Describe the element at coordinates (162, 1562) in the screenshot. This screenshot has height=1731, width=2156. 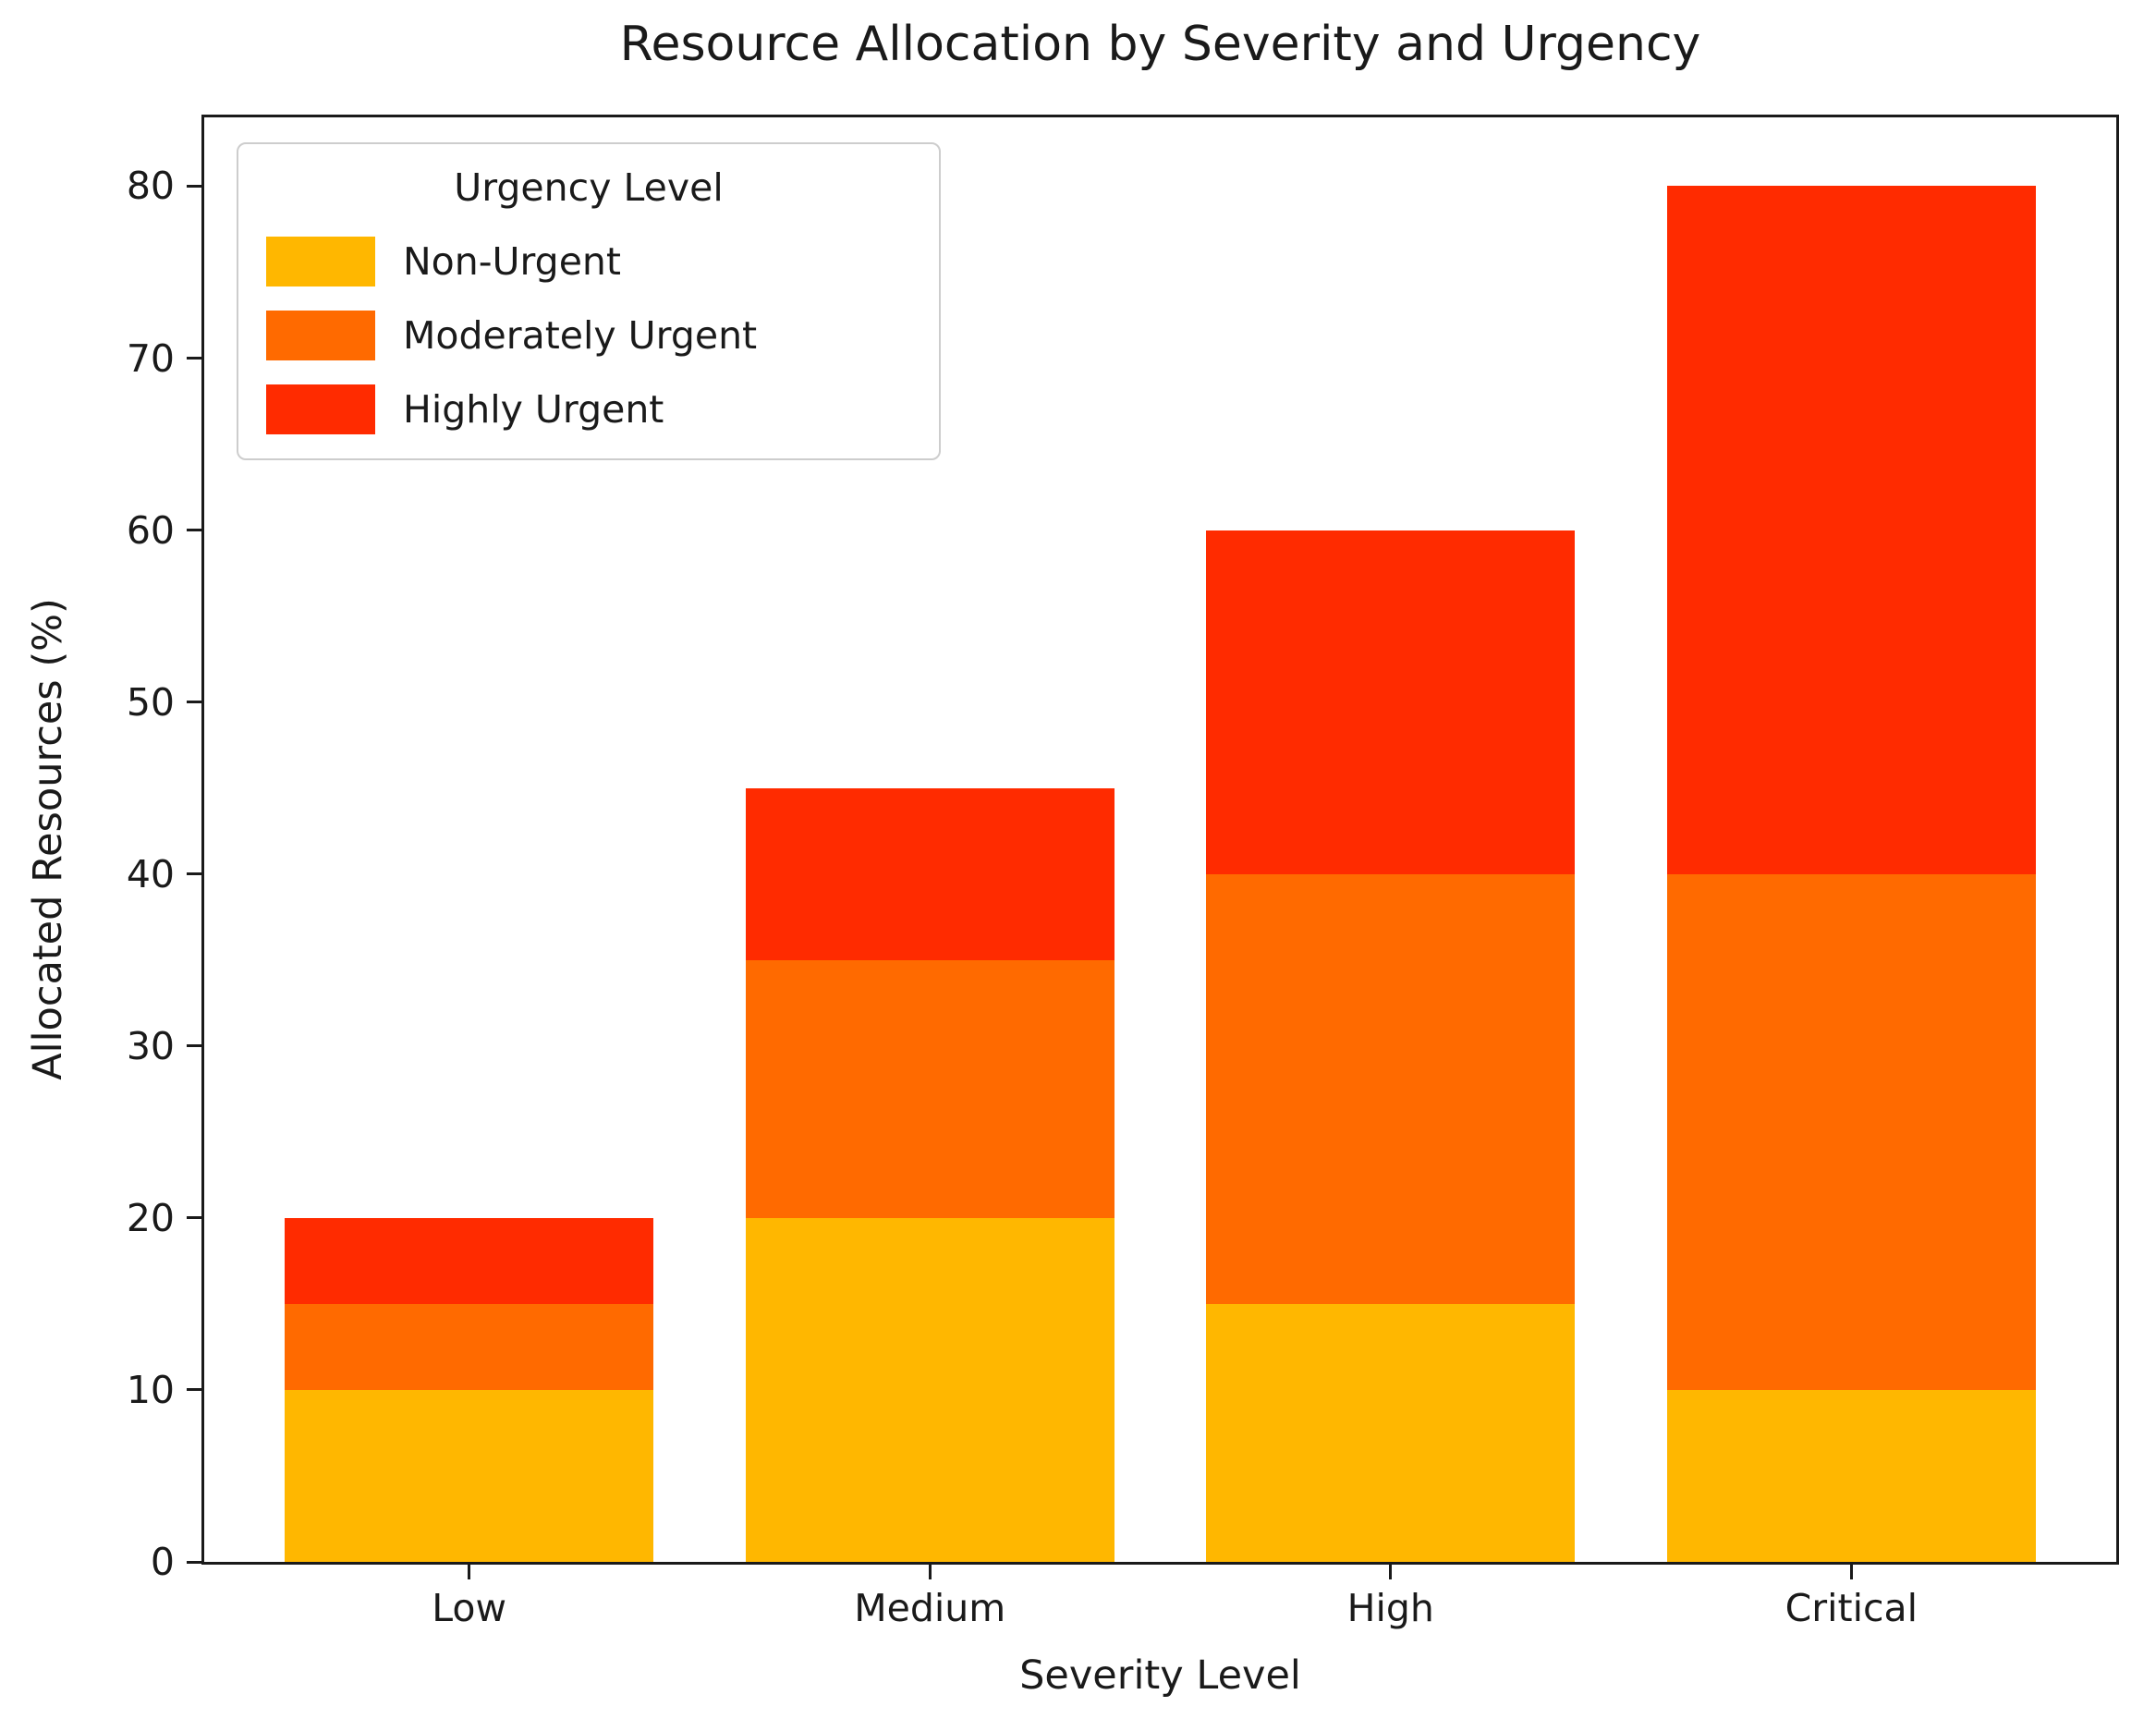
I see `y-tick-label: 0` at that location.